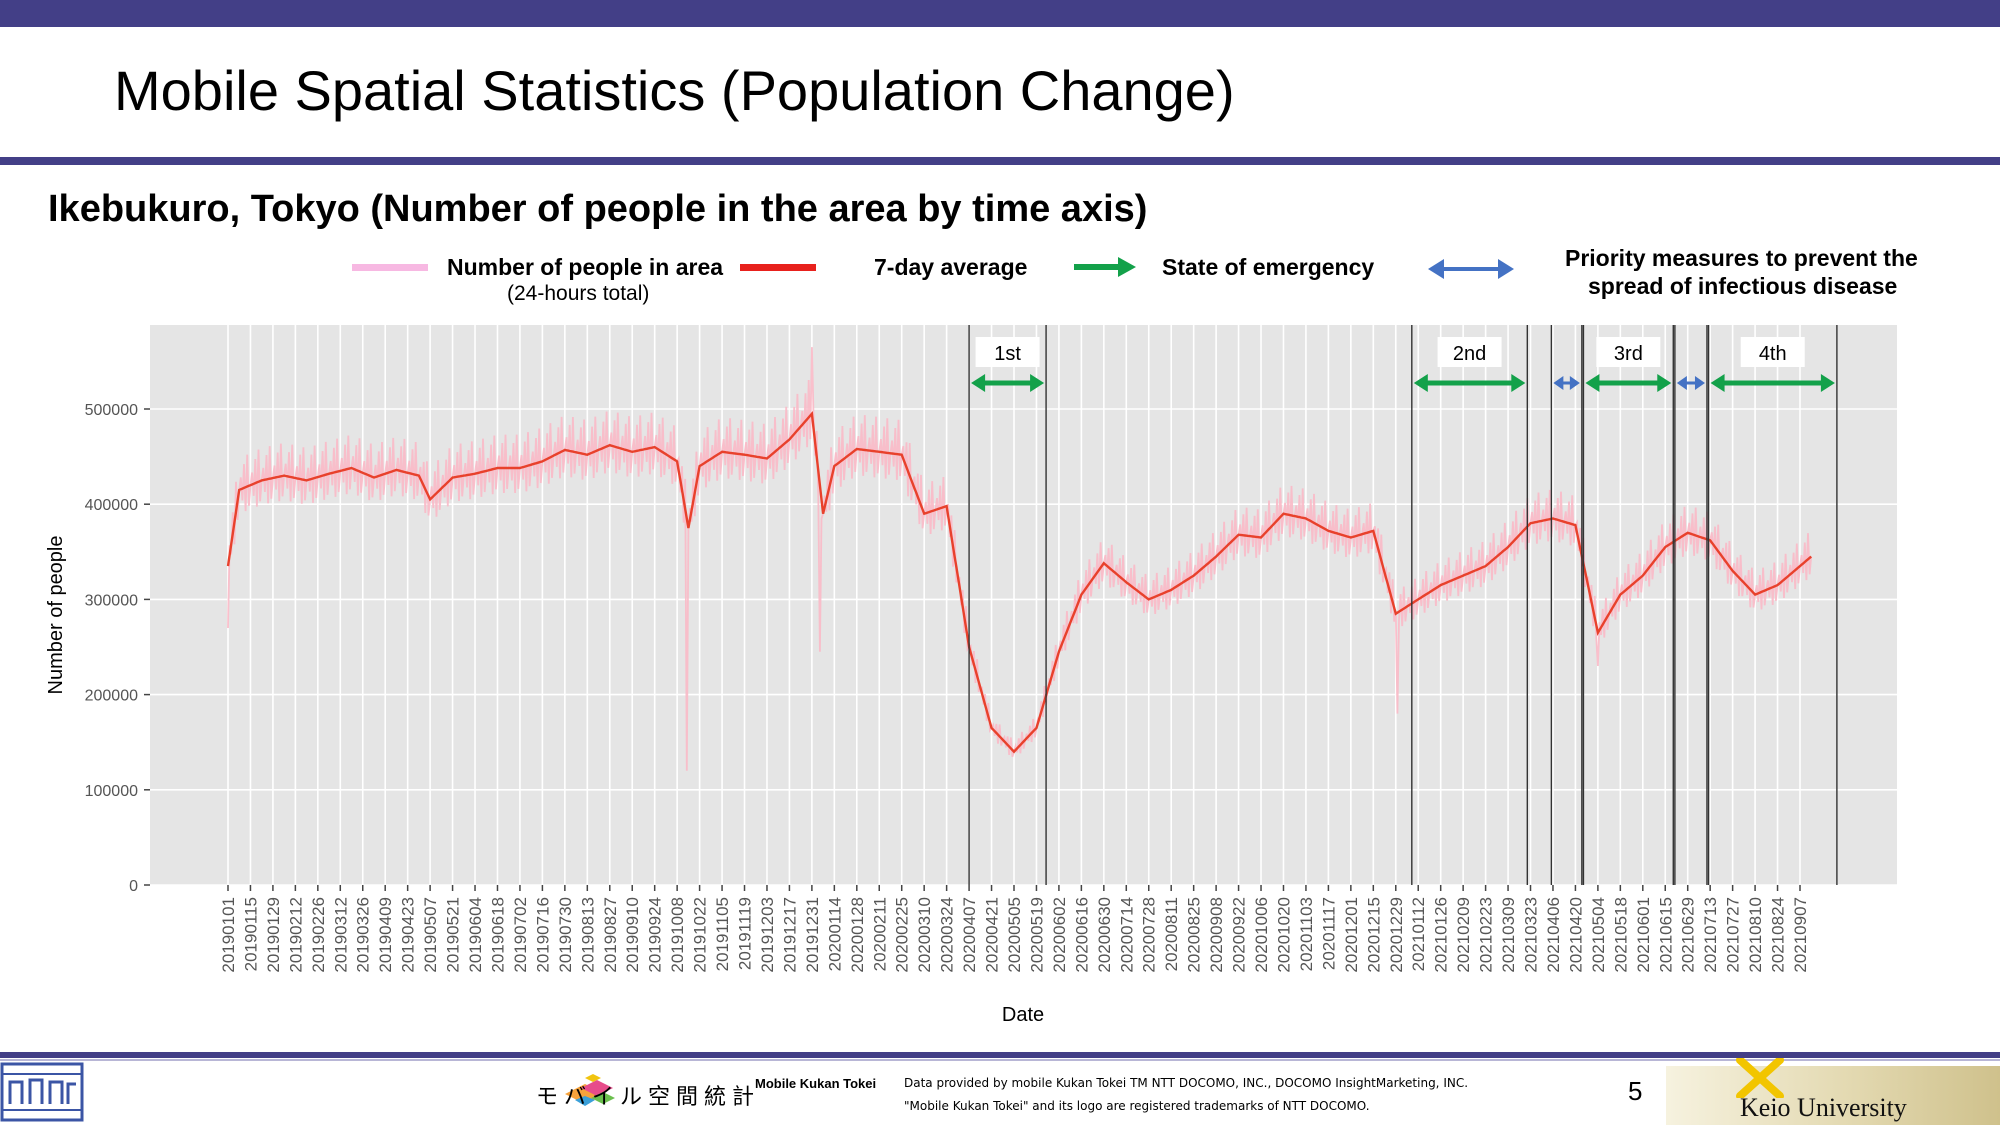  Describe the element at coordinates (924, 935) in the screenshot. I see `x-tick-label: 20200310` at that location.